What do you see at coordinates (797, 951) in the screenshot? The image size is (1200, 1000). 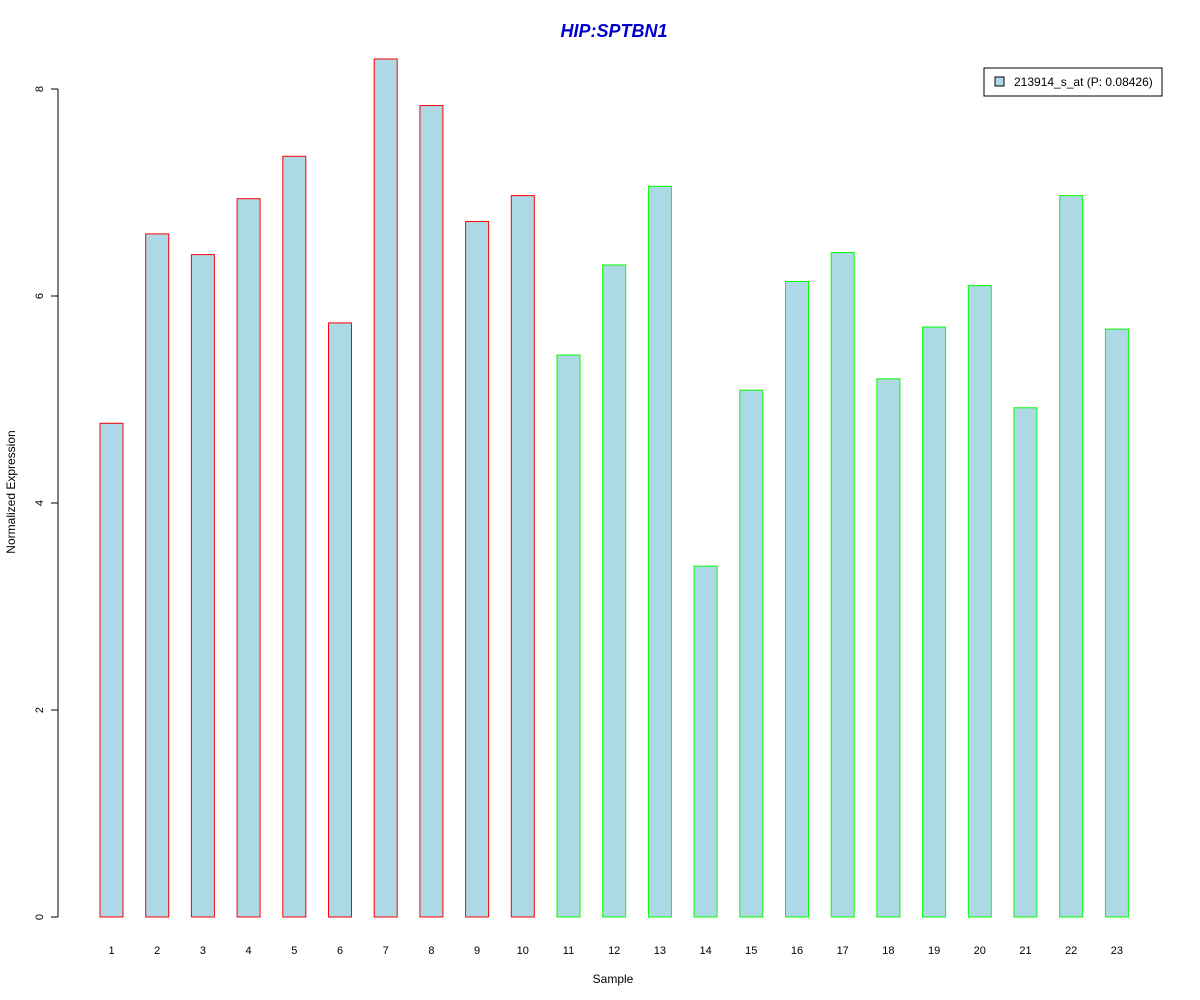 I see `x-tick-label: 16` at bounding box center [797, 951].